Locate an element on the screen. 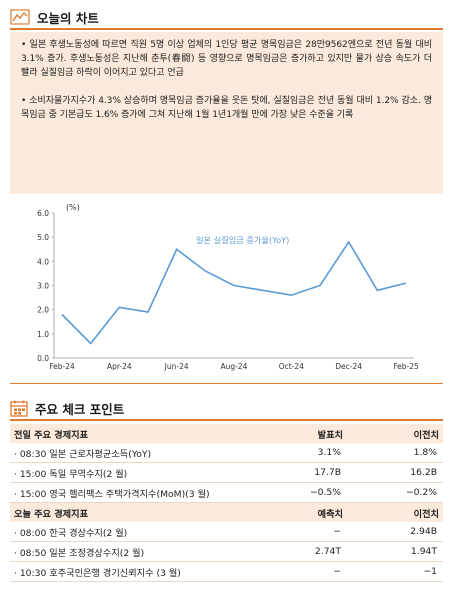 The width and height of the screenshot is (452, 609). table2-header-forecast: 예측치 is located at coordinates (301, 512).